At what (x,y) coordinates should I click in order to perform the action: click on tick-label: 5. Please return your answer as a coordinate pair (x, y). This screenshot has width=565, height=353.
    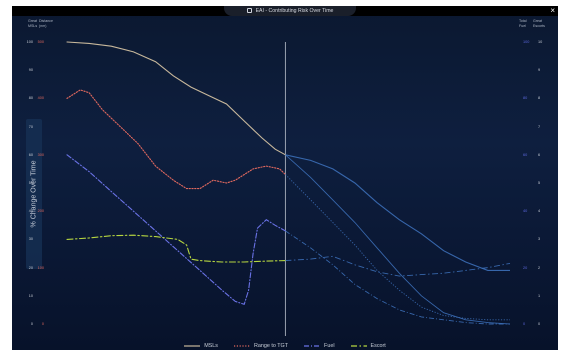
    Looking at the image, I should click on (539, 183).